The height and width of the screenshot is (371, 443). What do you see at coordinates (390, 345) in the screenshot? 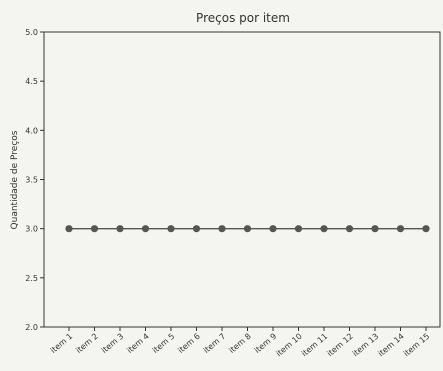
I see `x-tick-label: item 14` at bounding box center [390, 345].